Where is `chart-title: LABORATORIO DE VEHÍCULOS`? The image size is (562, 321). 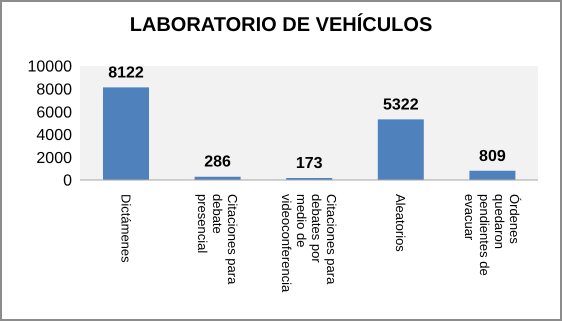
chart-title: LABORATORIO DE VEHÍCULOS is located at coordinates (281, 25).